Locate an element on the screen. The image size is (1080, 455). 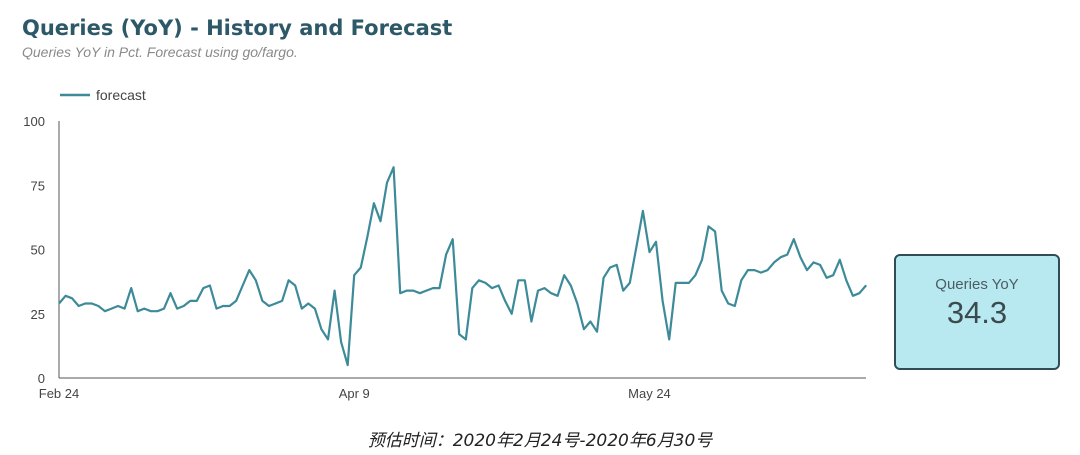
scorecard-value: 34.3 is located at coordinates (977, 312).